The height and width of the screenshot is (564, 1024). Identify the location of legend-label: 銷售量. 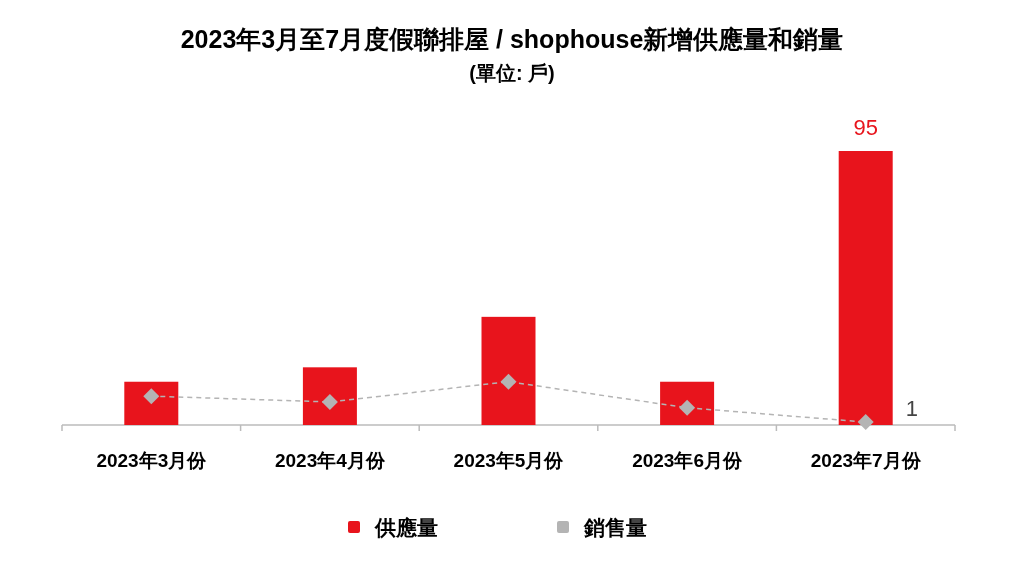
(615, 527).